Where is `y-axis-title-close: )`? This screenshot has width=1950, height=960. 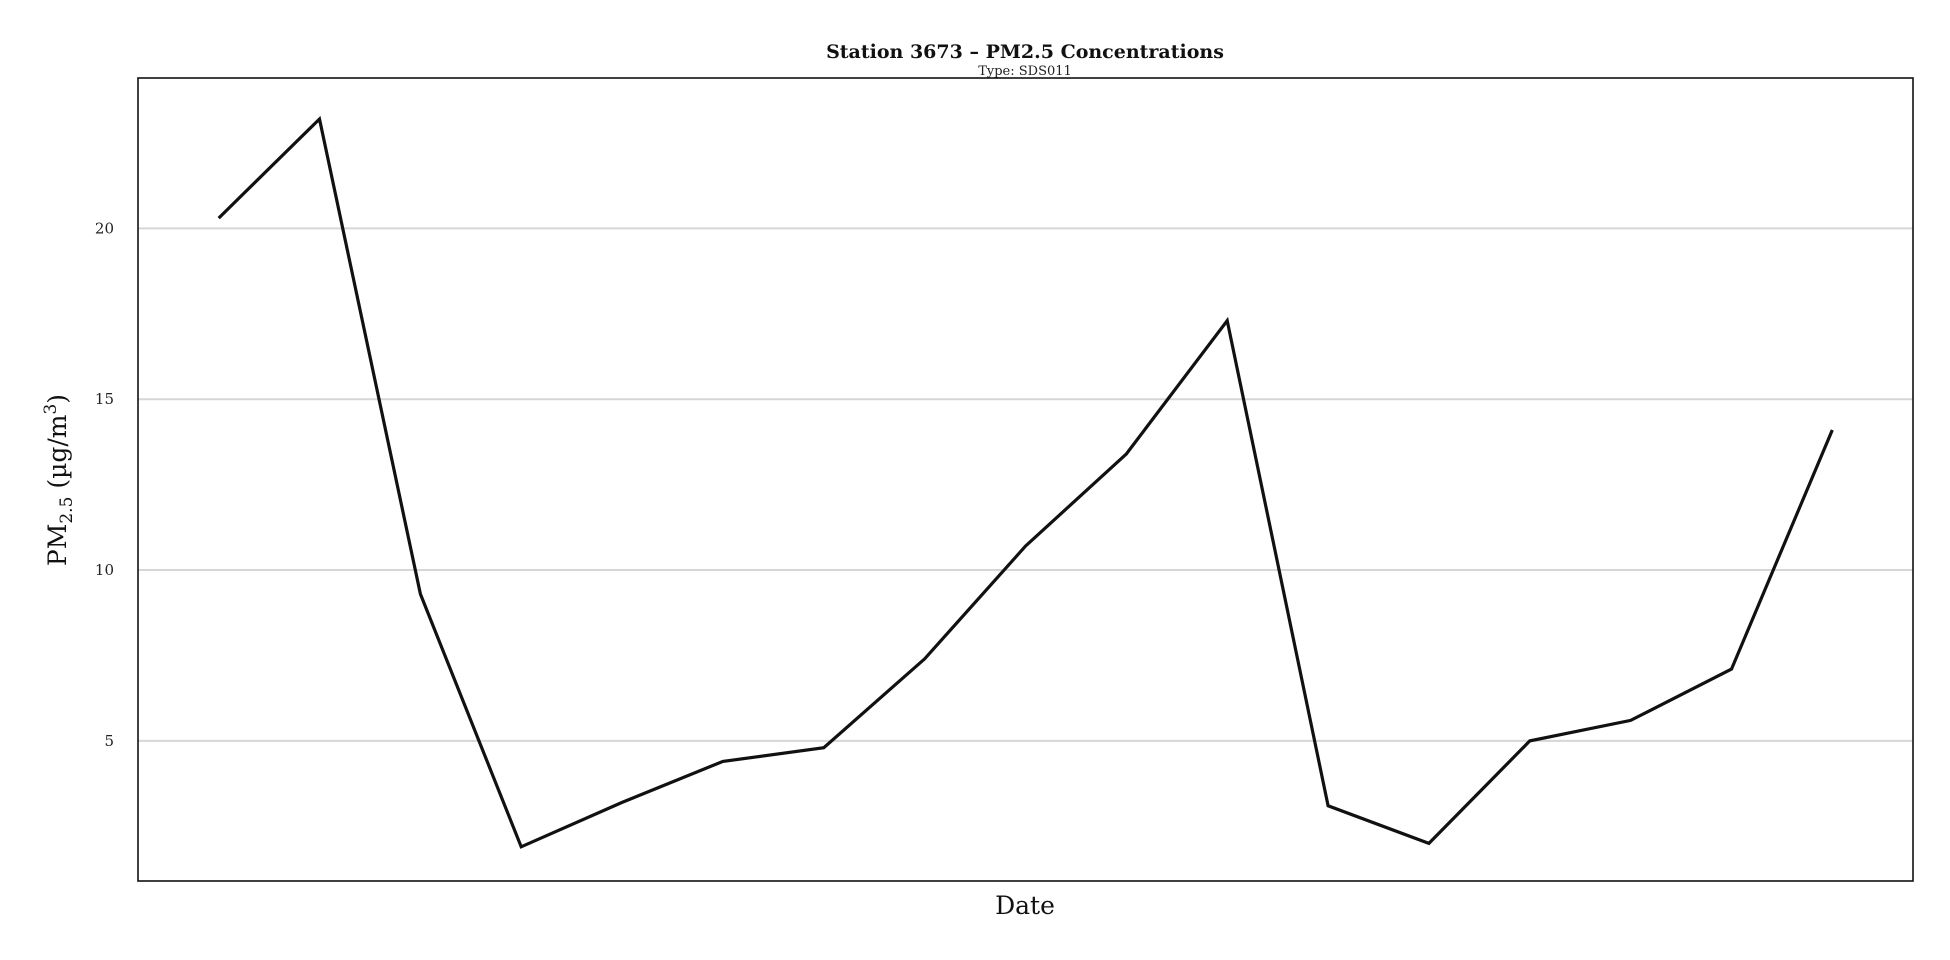 y-axis-title-close: ) is located at coordinates (57, 399).